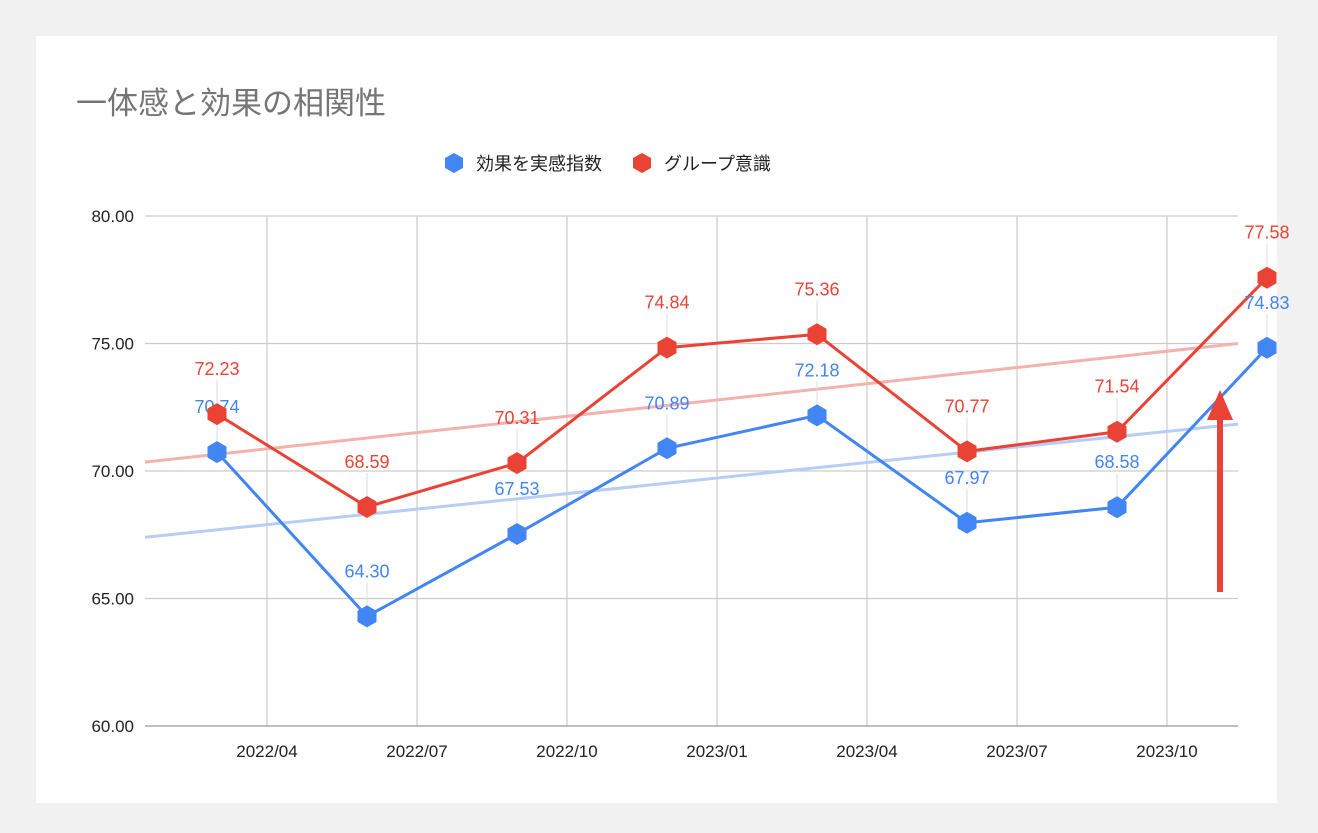 This screenshot has height=833, width=1318. What do you see at coordinates (966, 478) in the screenshot?
I see `data-label: 67.97` at bounding box center [966, 478].